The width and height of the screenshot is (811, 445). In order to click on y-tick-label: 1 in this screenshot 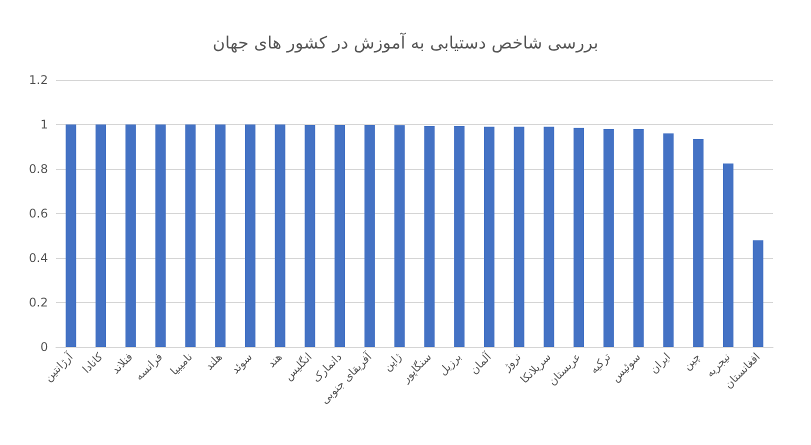, I will do `click(44, 125)`.